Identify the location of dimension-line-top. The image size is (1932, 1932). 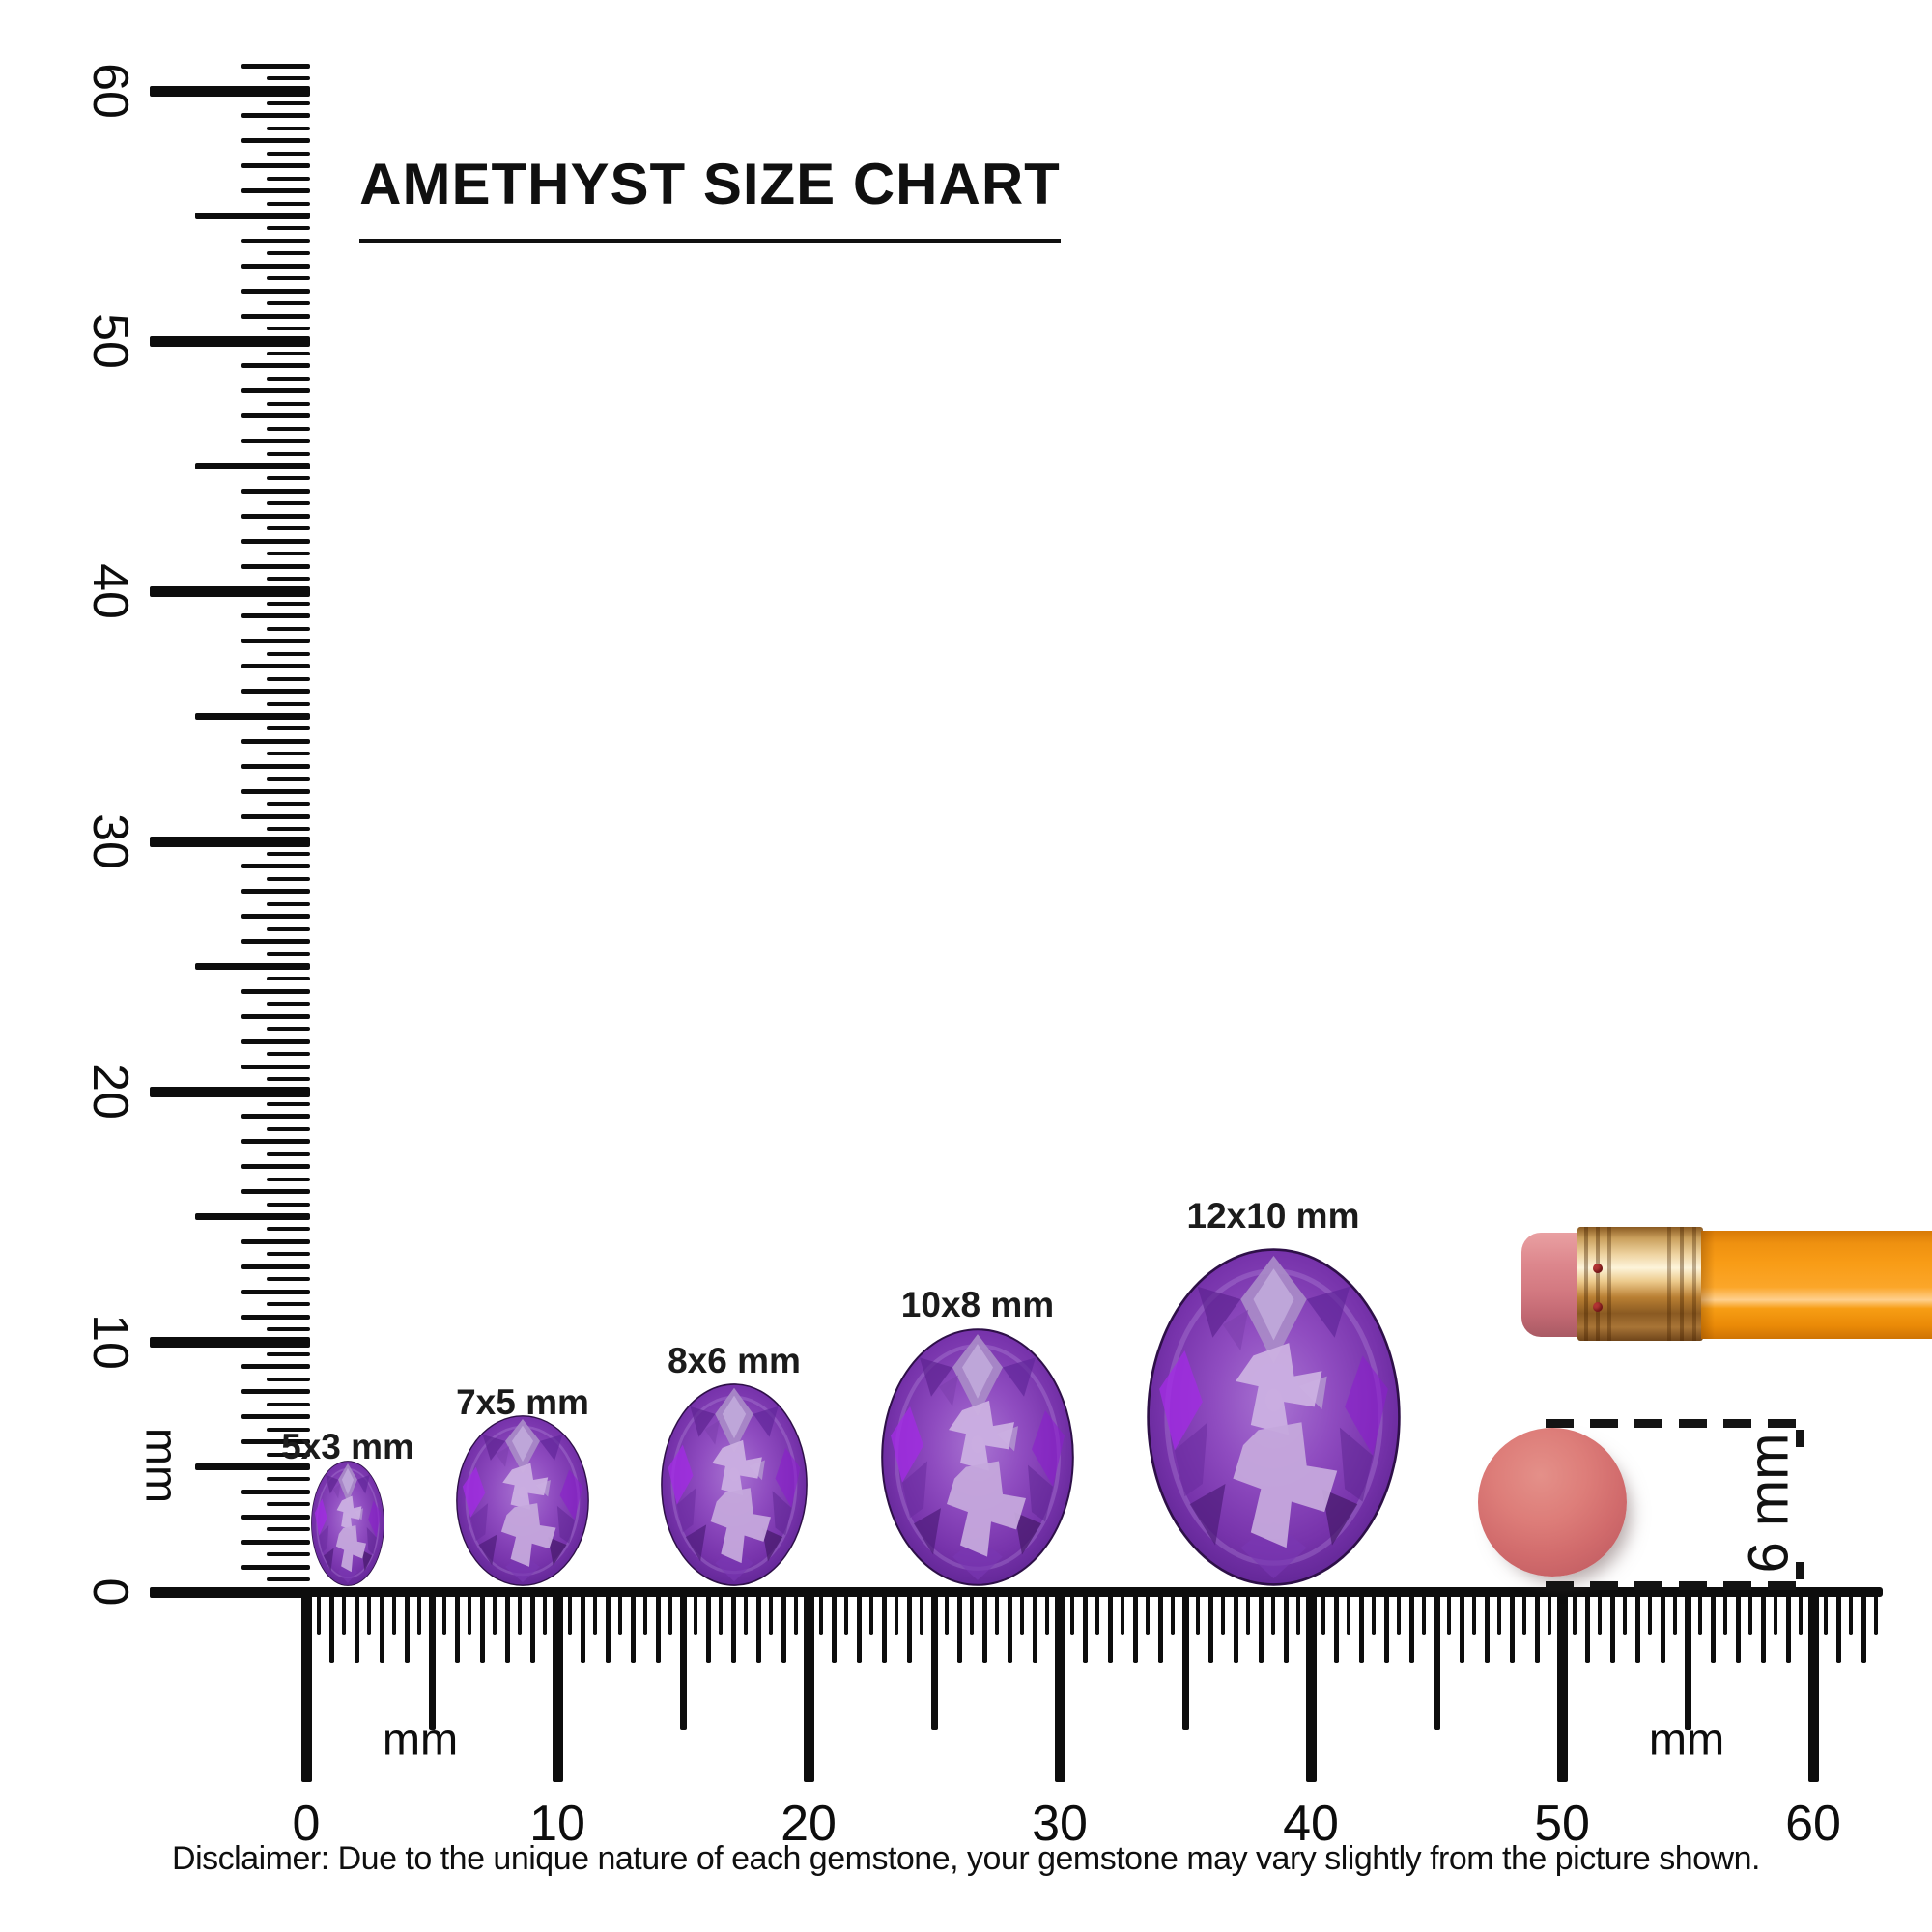
(1675, 1423).